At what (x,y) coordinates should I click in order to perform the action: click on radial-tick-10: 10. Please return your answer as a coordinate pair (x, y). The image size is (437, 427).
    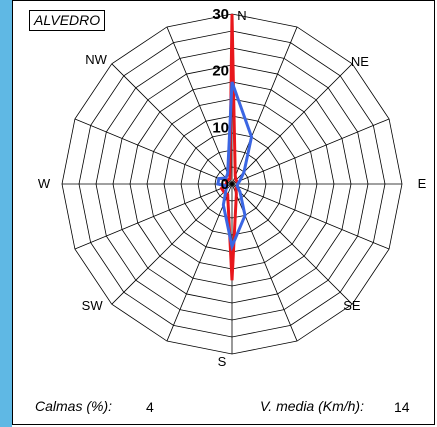
    Looking at the image, I should click on (220, 127).